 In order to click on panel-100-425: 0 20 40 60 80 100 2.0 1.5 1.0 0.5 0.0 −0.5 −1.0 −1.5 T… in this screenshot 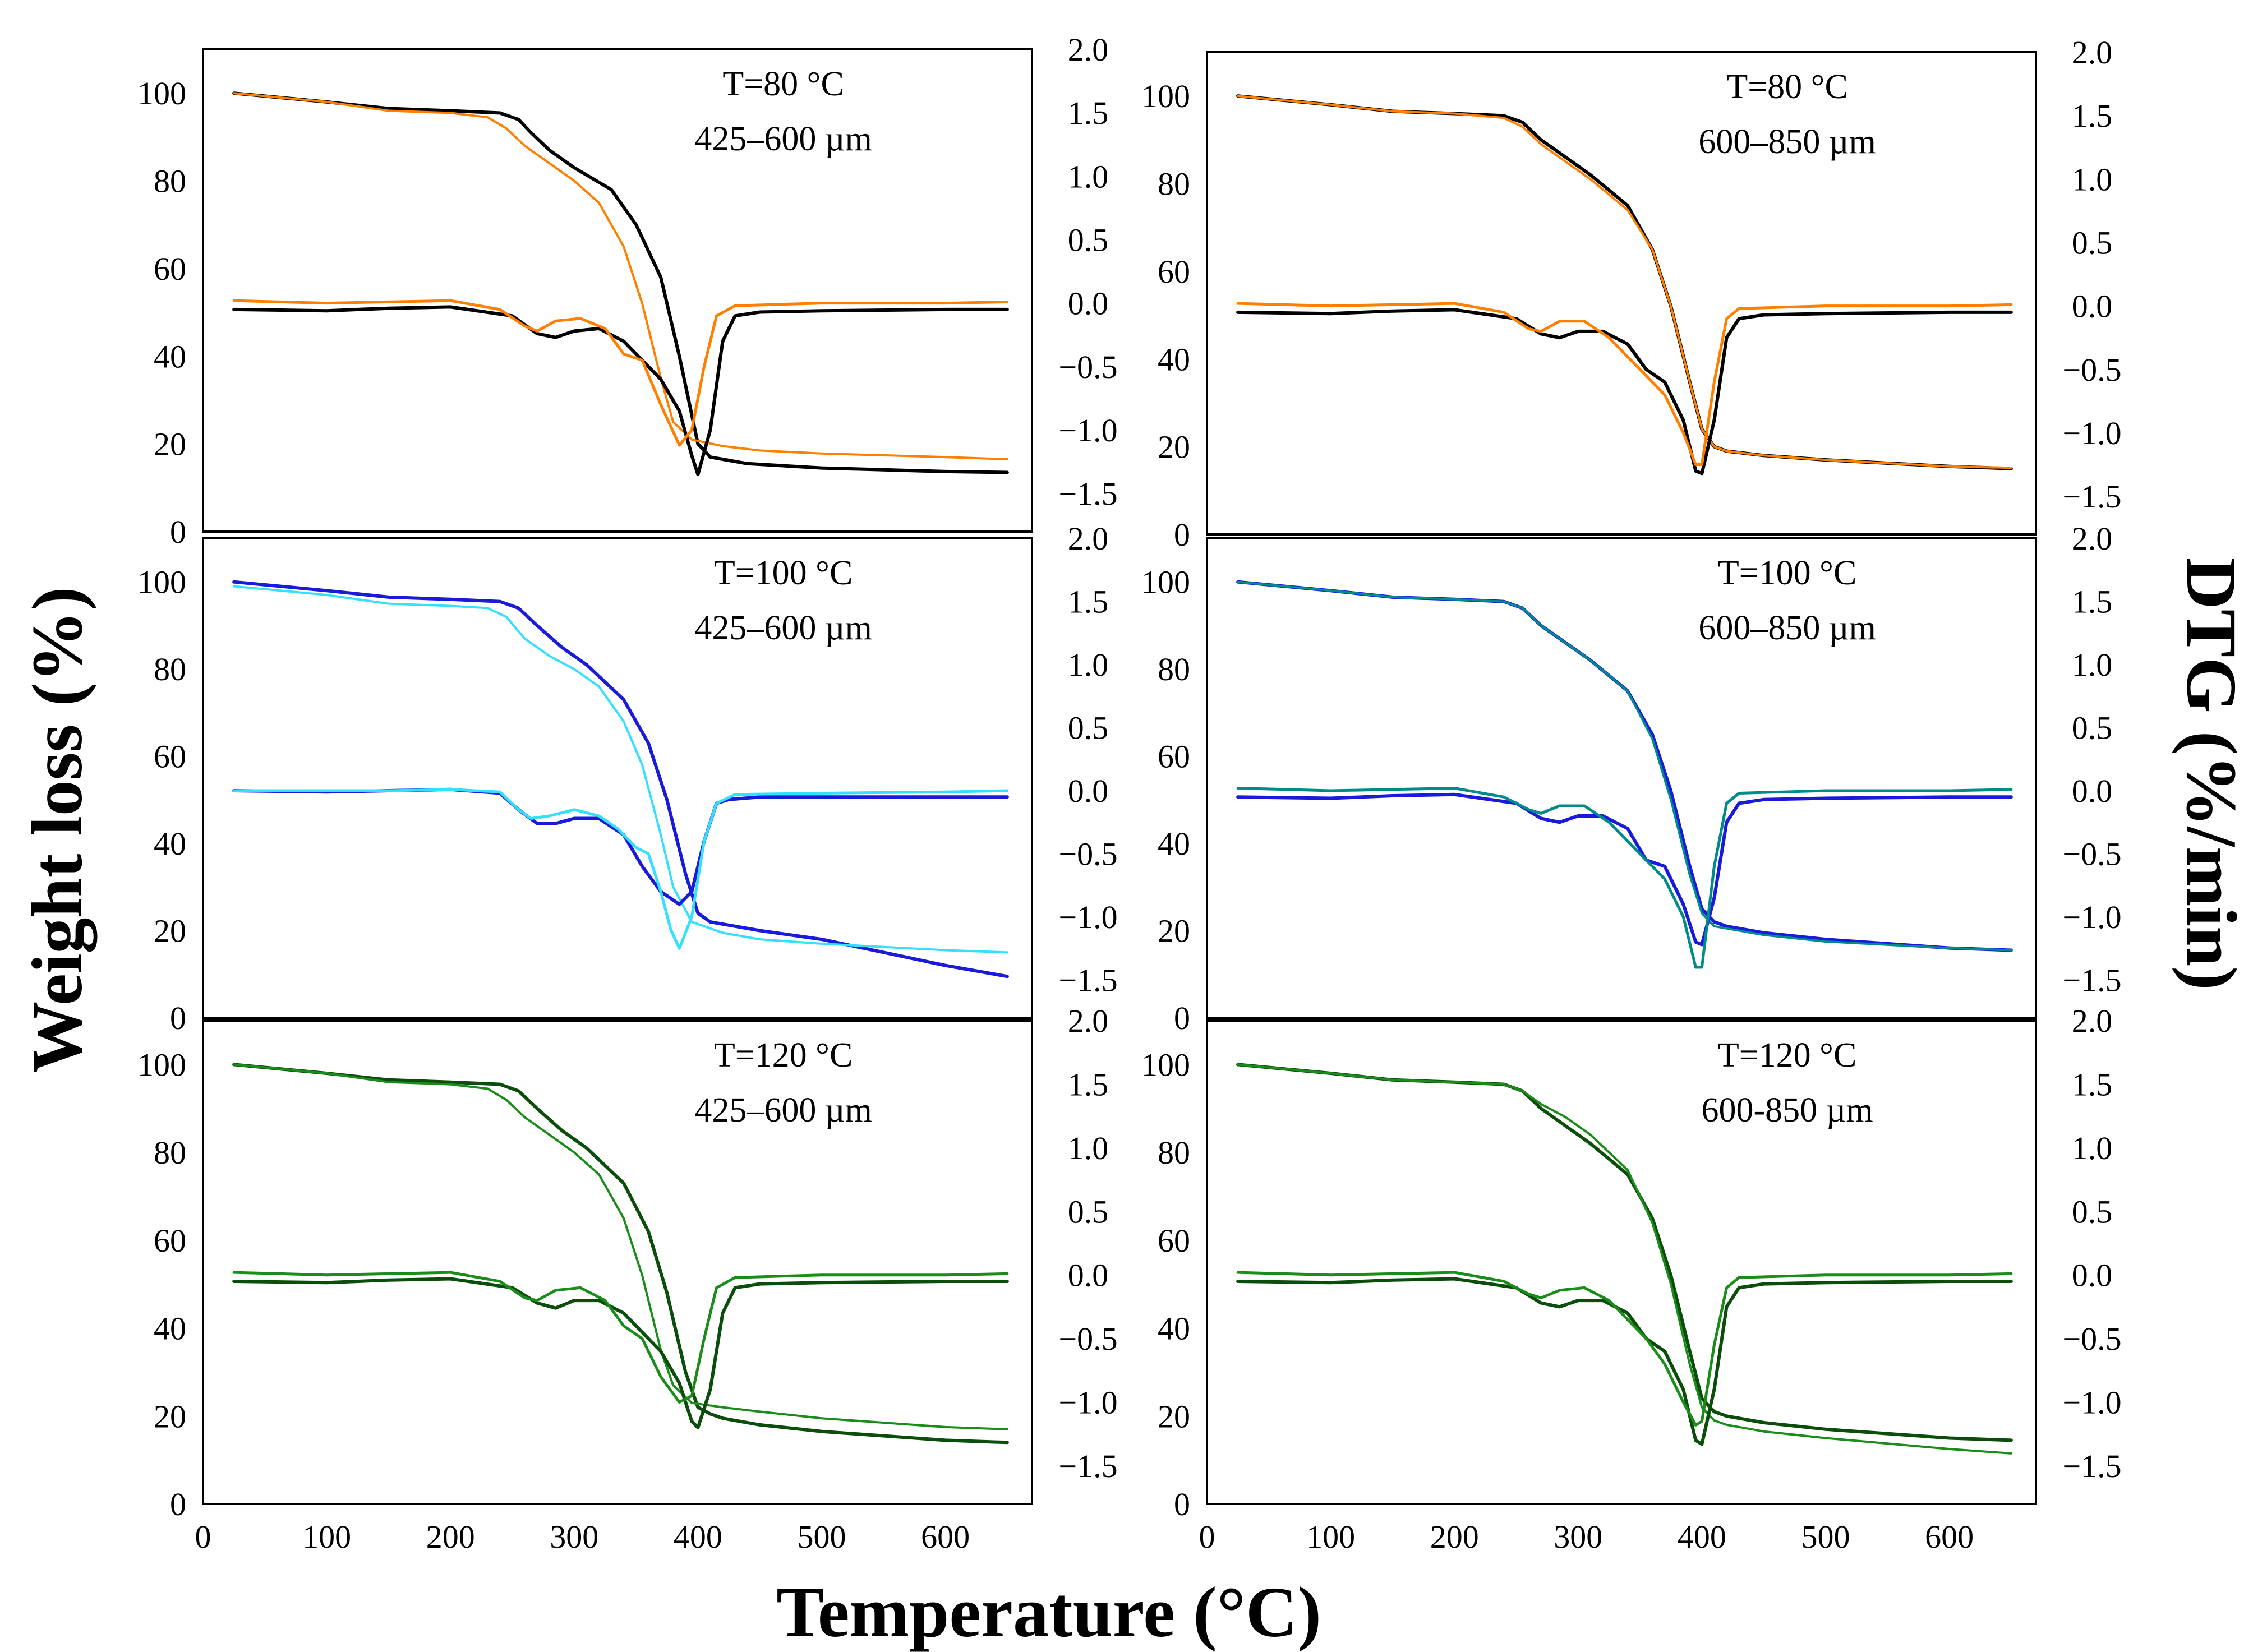, I will do `click(627, 778)`.